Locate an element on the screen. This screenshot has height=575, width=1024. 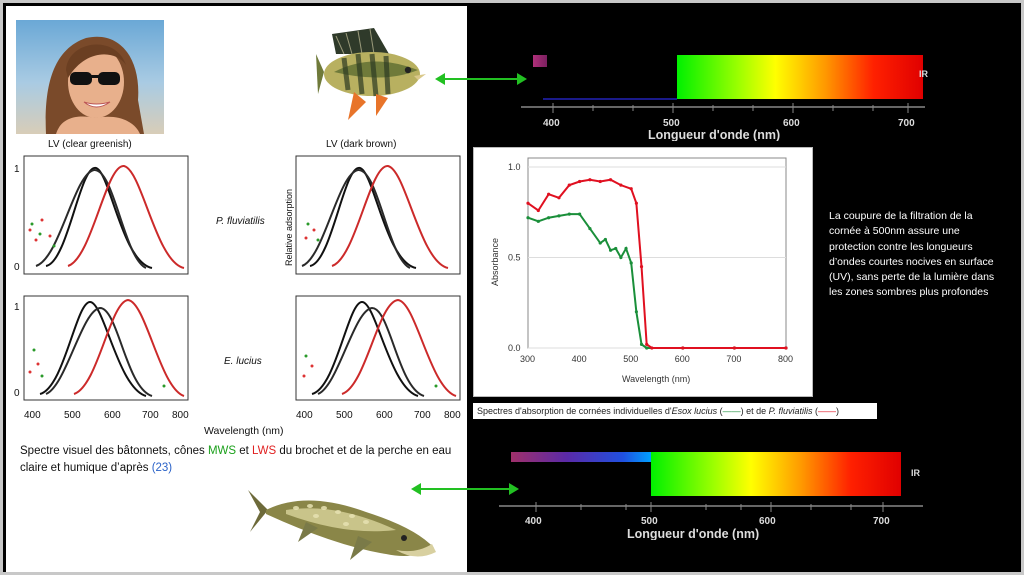
species-label-perch: P. fluviatilis is located at coordinates (240, 221).